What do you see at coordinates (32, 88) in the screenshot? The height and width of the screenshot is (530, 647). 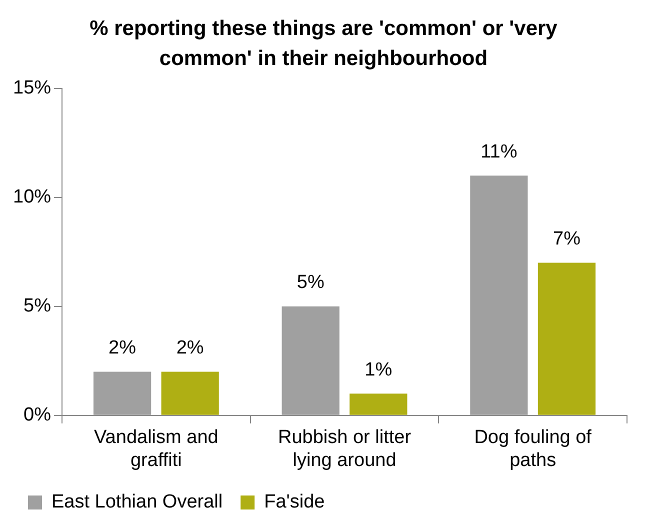 I see `y-tick-label: 15%` at bounding box center [32, 88].